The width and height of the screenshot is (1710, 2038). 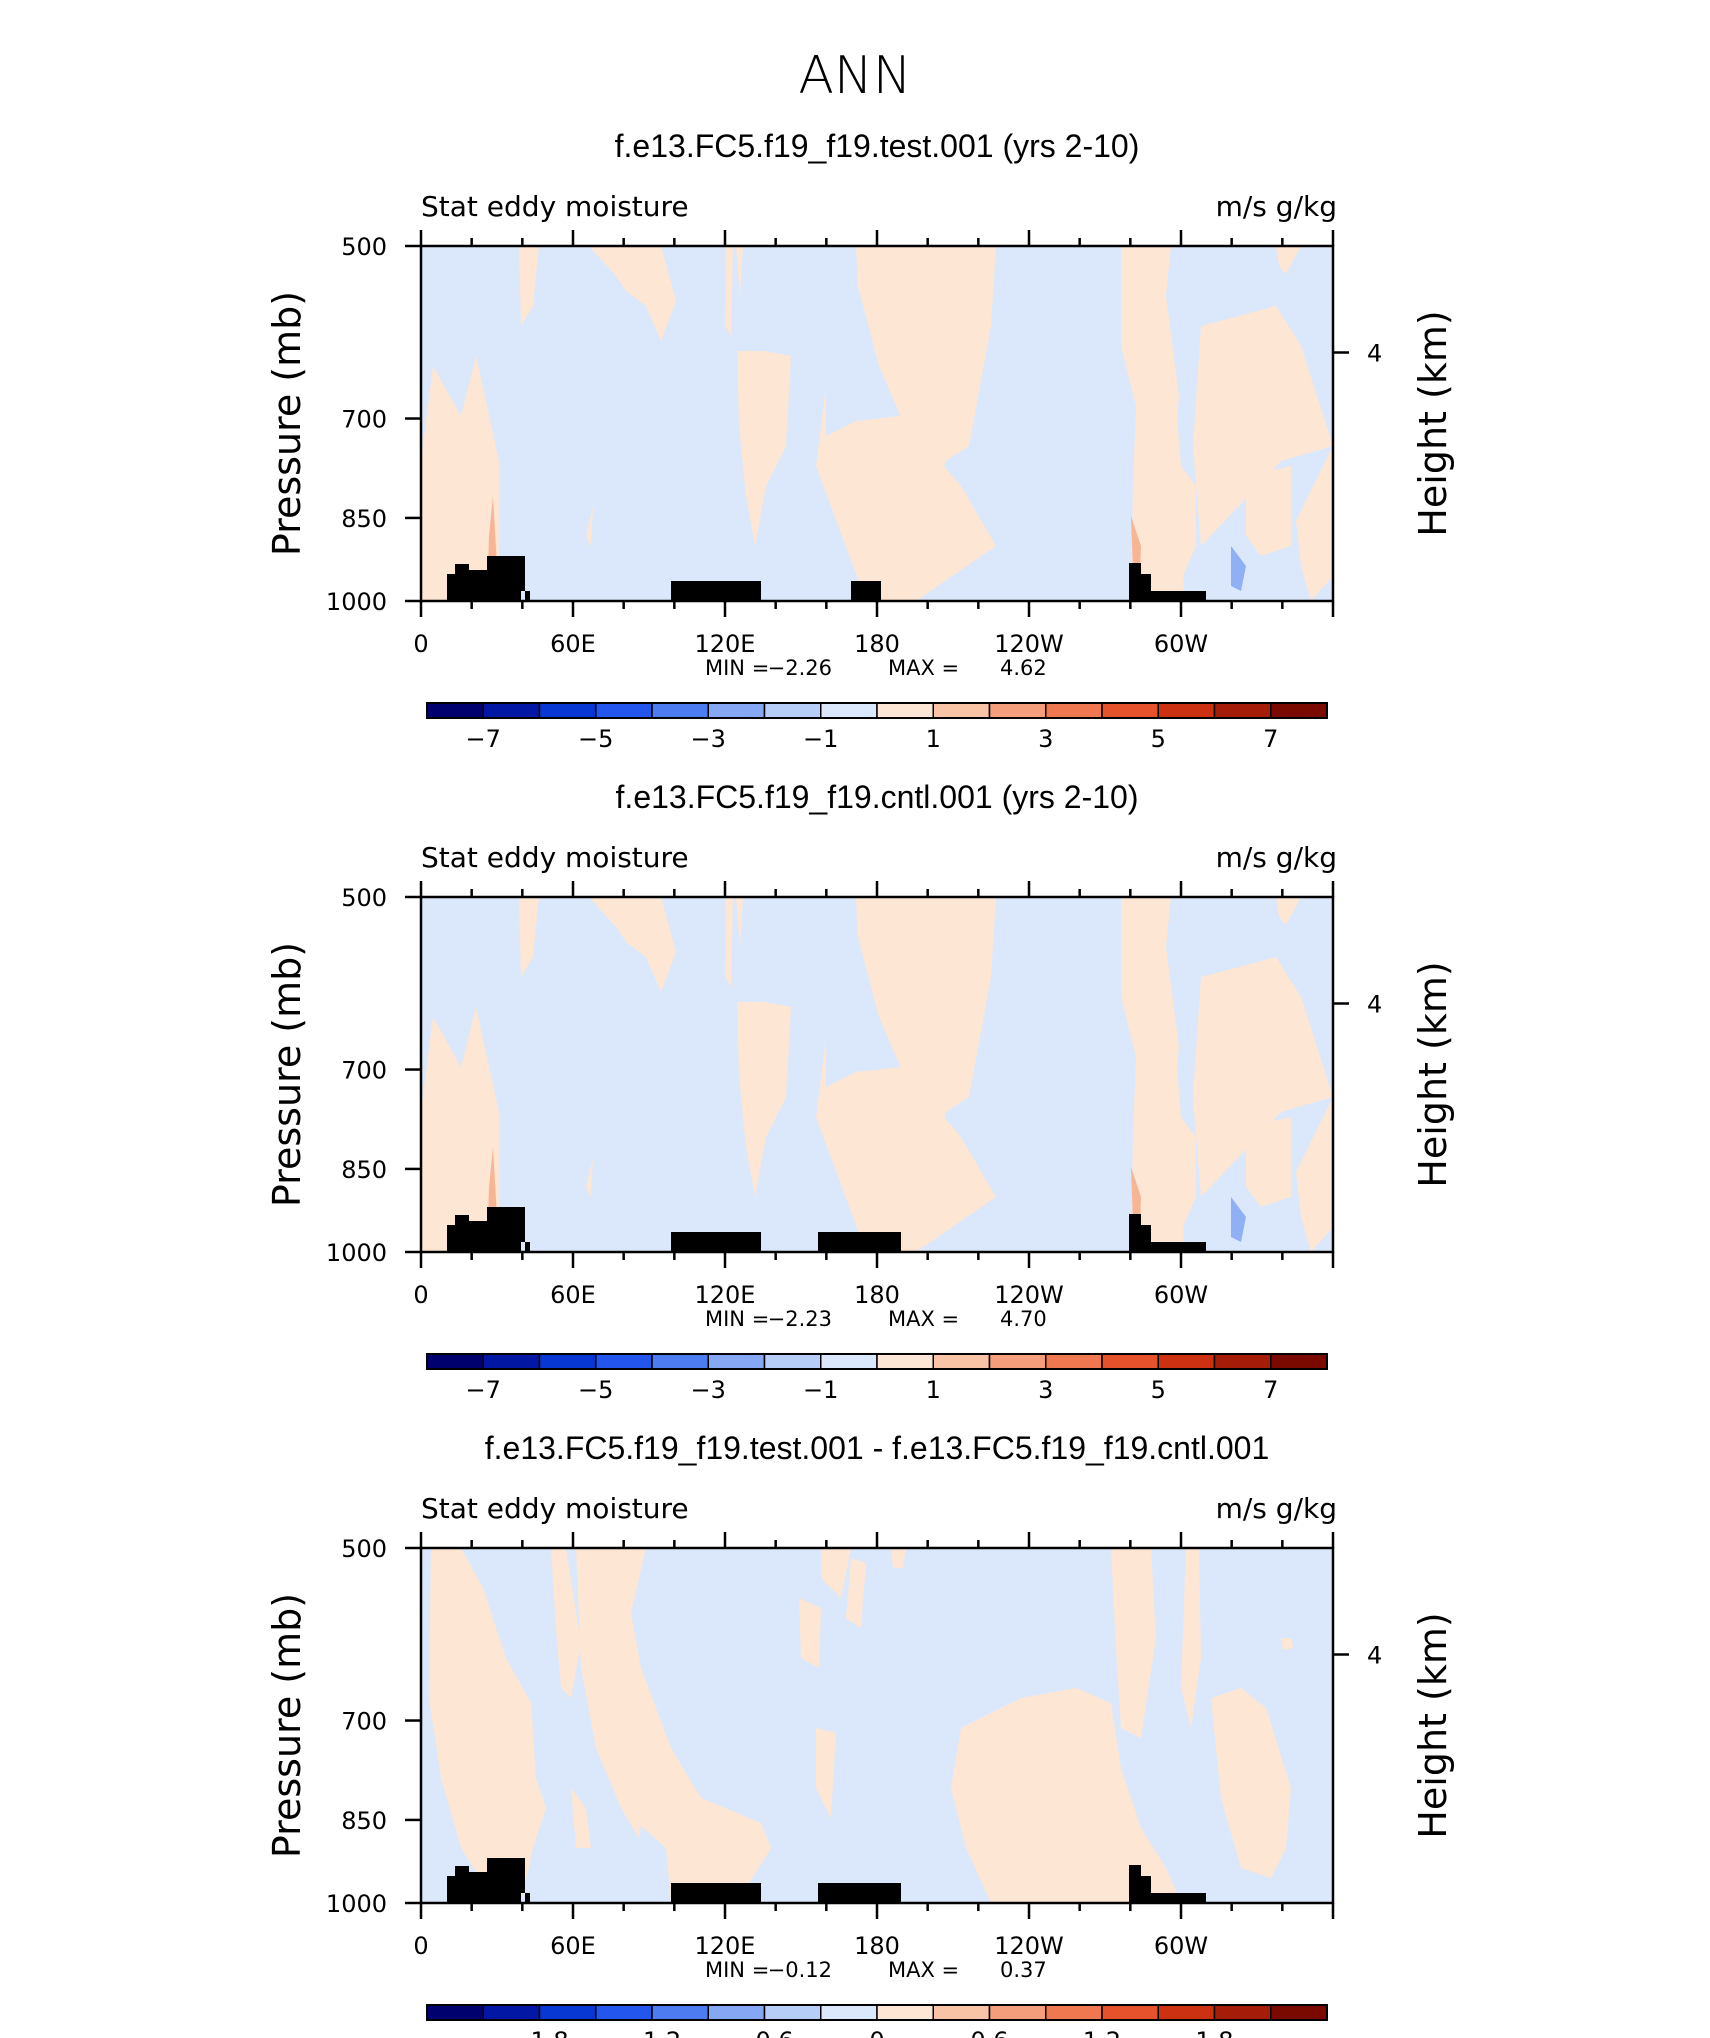 I want to click on x-tick-label: 120W, so click(x=1029, y=1946).